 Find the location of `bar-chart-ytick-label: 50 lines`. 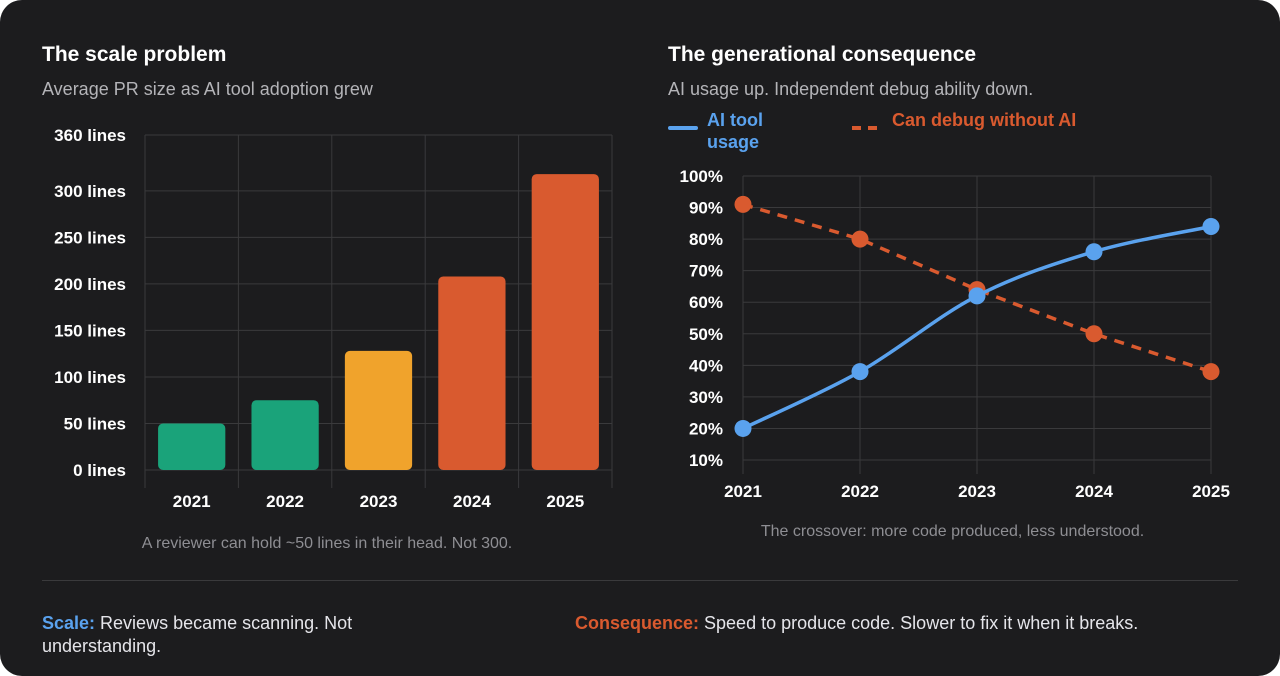

bar-chart-ytick-label: 50 lines is located at coordinates (95, 423).